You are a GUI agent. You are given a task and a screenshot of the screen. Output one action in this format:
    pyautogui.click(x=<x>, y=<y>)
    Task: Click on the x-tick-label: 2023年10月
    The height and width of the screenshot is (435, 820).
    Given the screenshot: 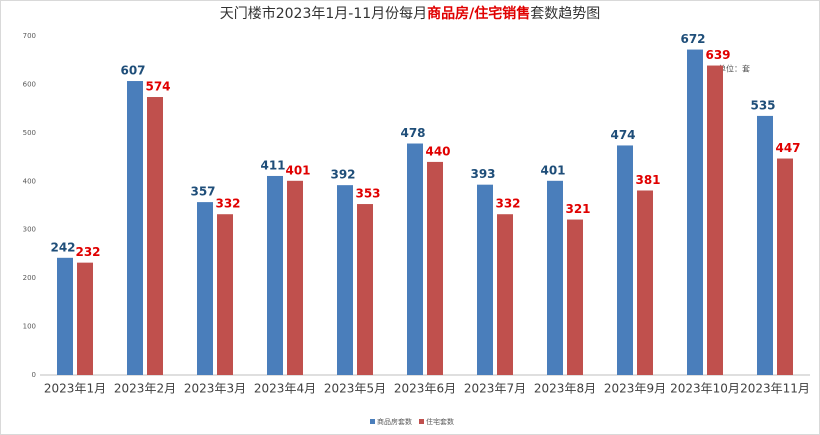 What is the action you would take?
    pyautogui.click(x=705, y=389)
    